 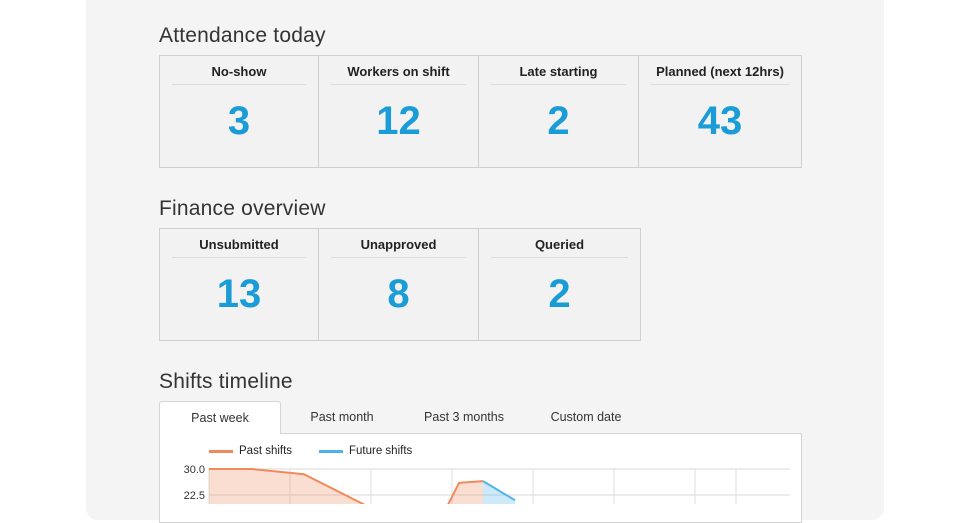 I want to click on timeline-title: Shifts timeline, so click(x=226, y=381).